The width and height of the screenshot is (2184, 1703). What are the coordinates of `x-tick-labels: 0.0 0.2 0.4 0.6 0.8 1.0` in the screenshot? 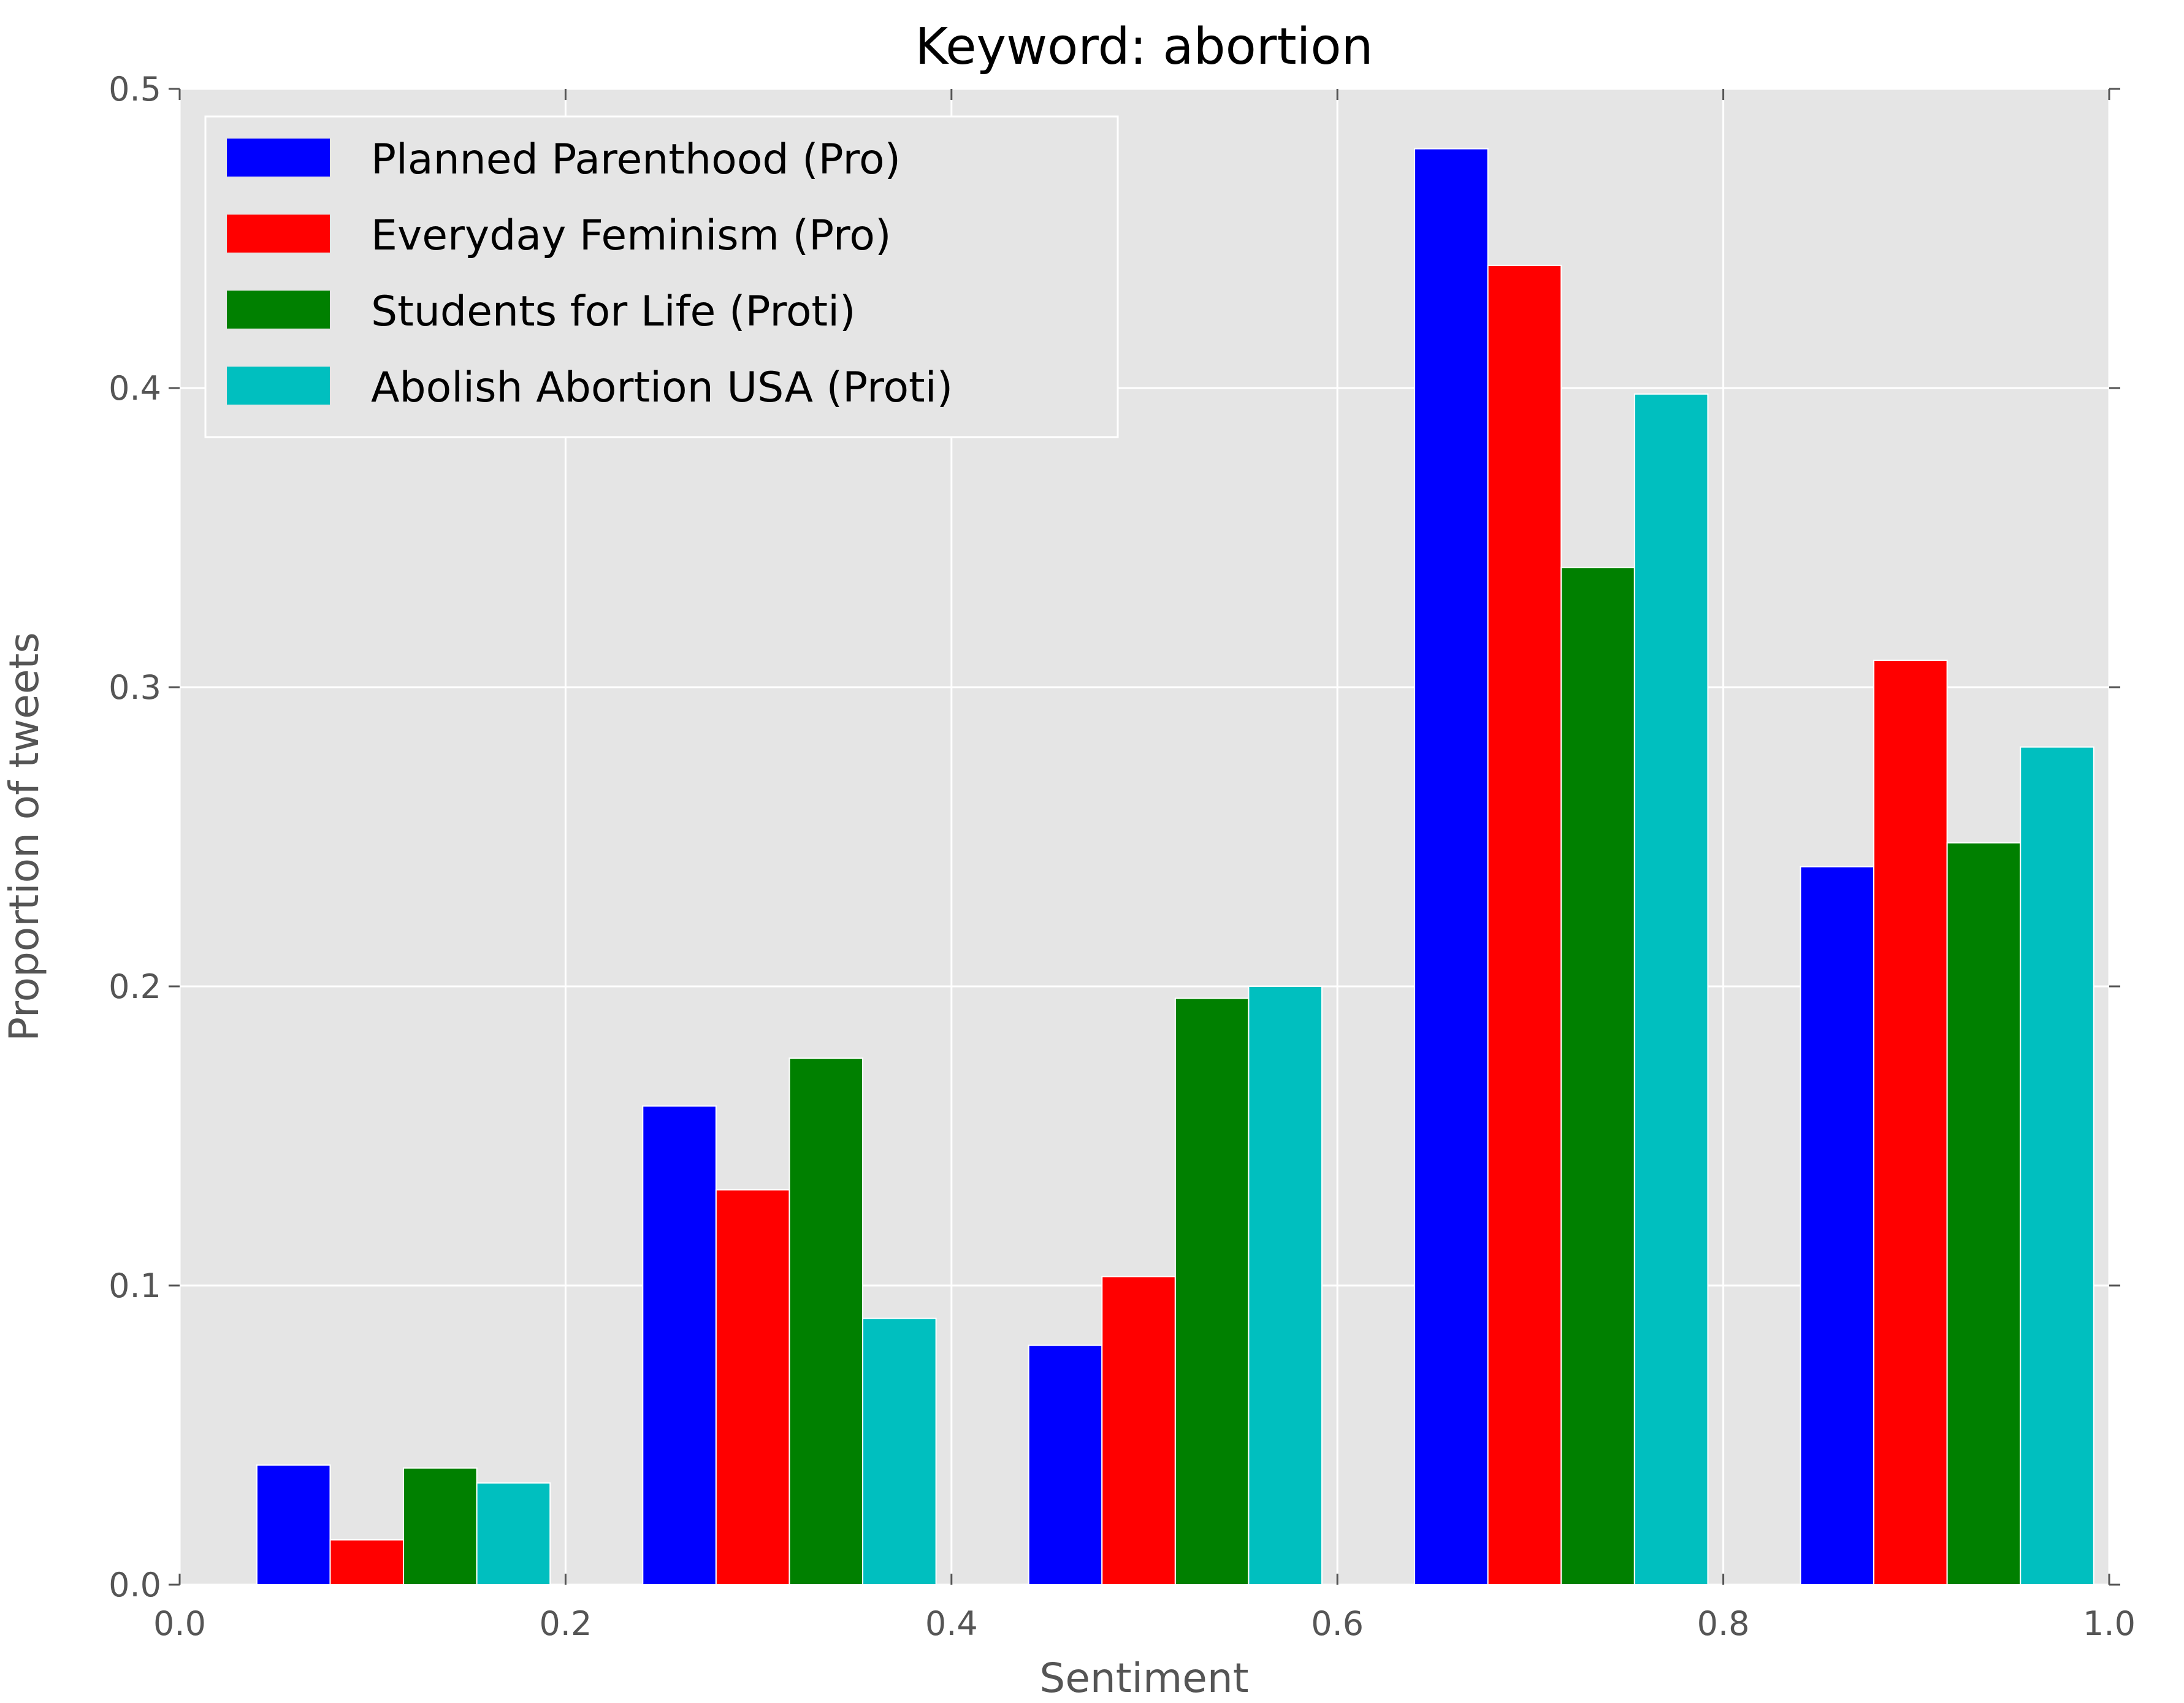 It's located at (1144, 1623).